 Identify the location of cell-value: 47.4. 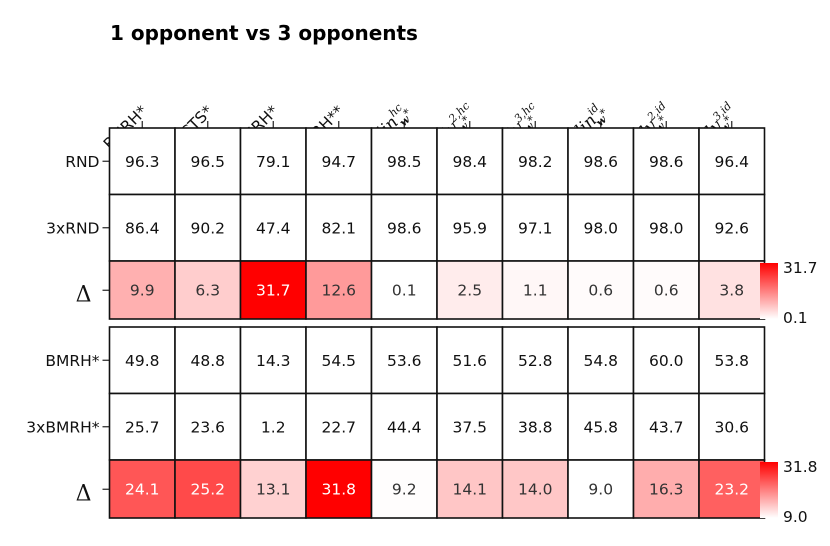
(273, 228).